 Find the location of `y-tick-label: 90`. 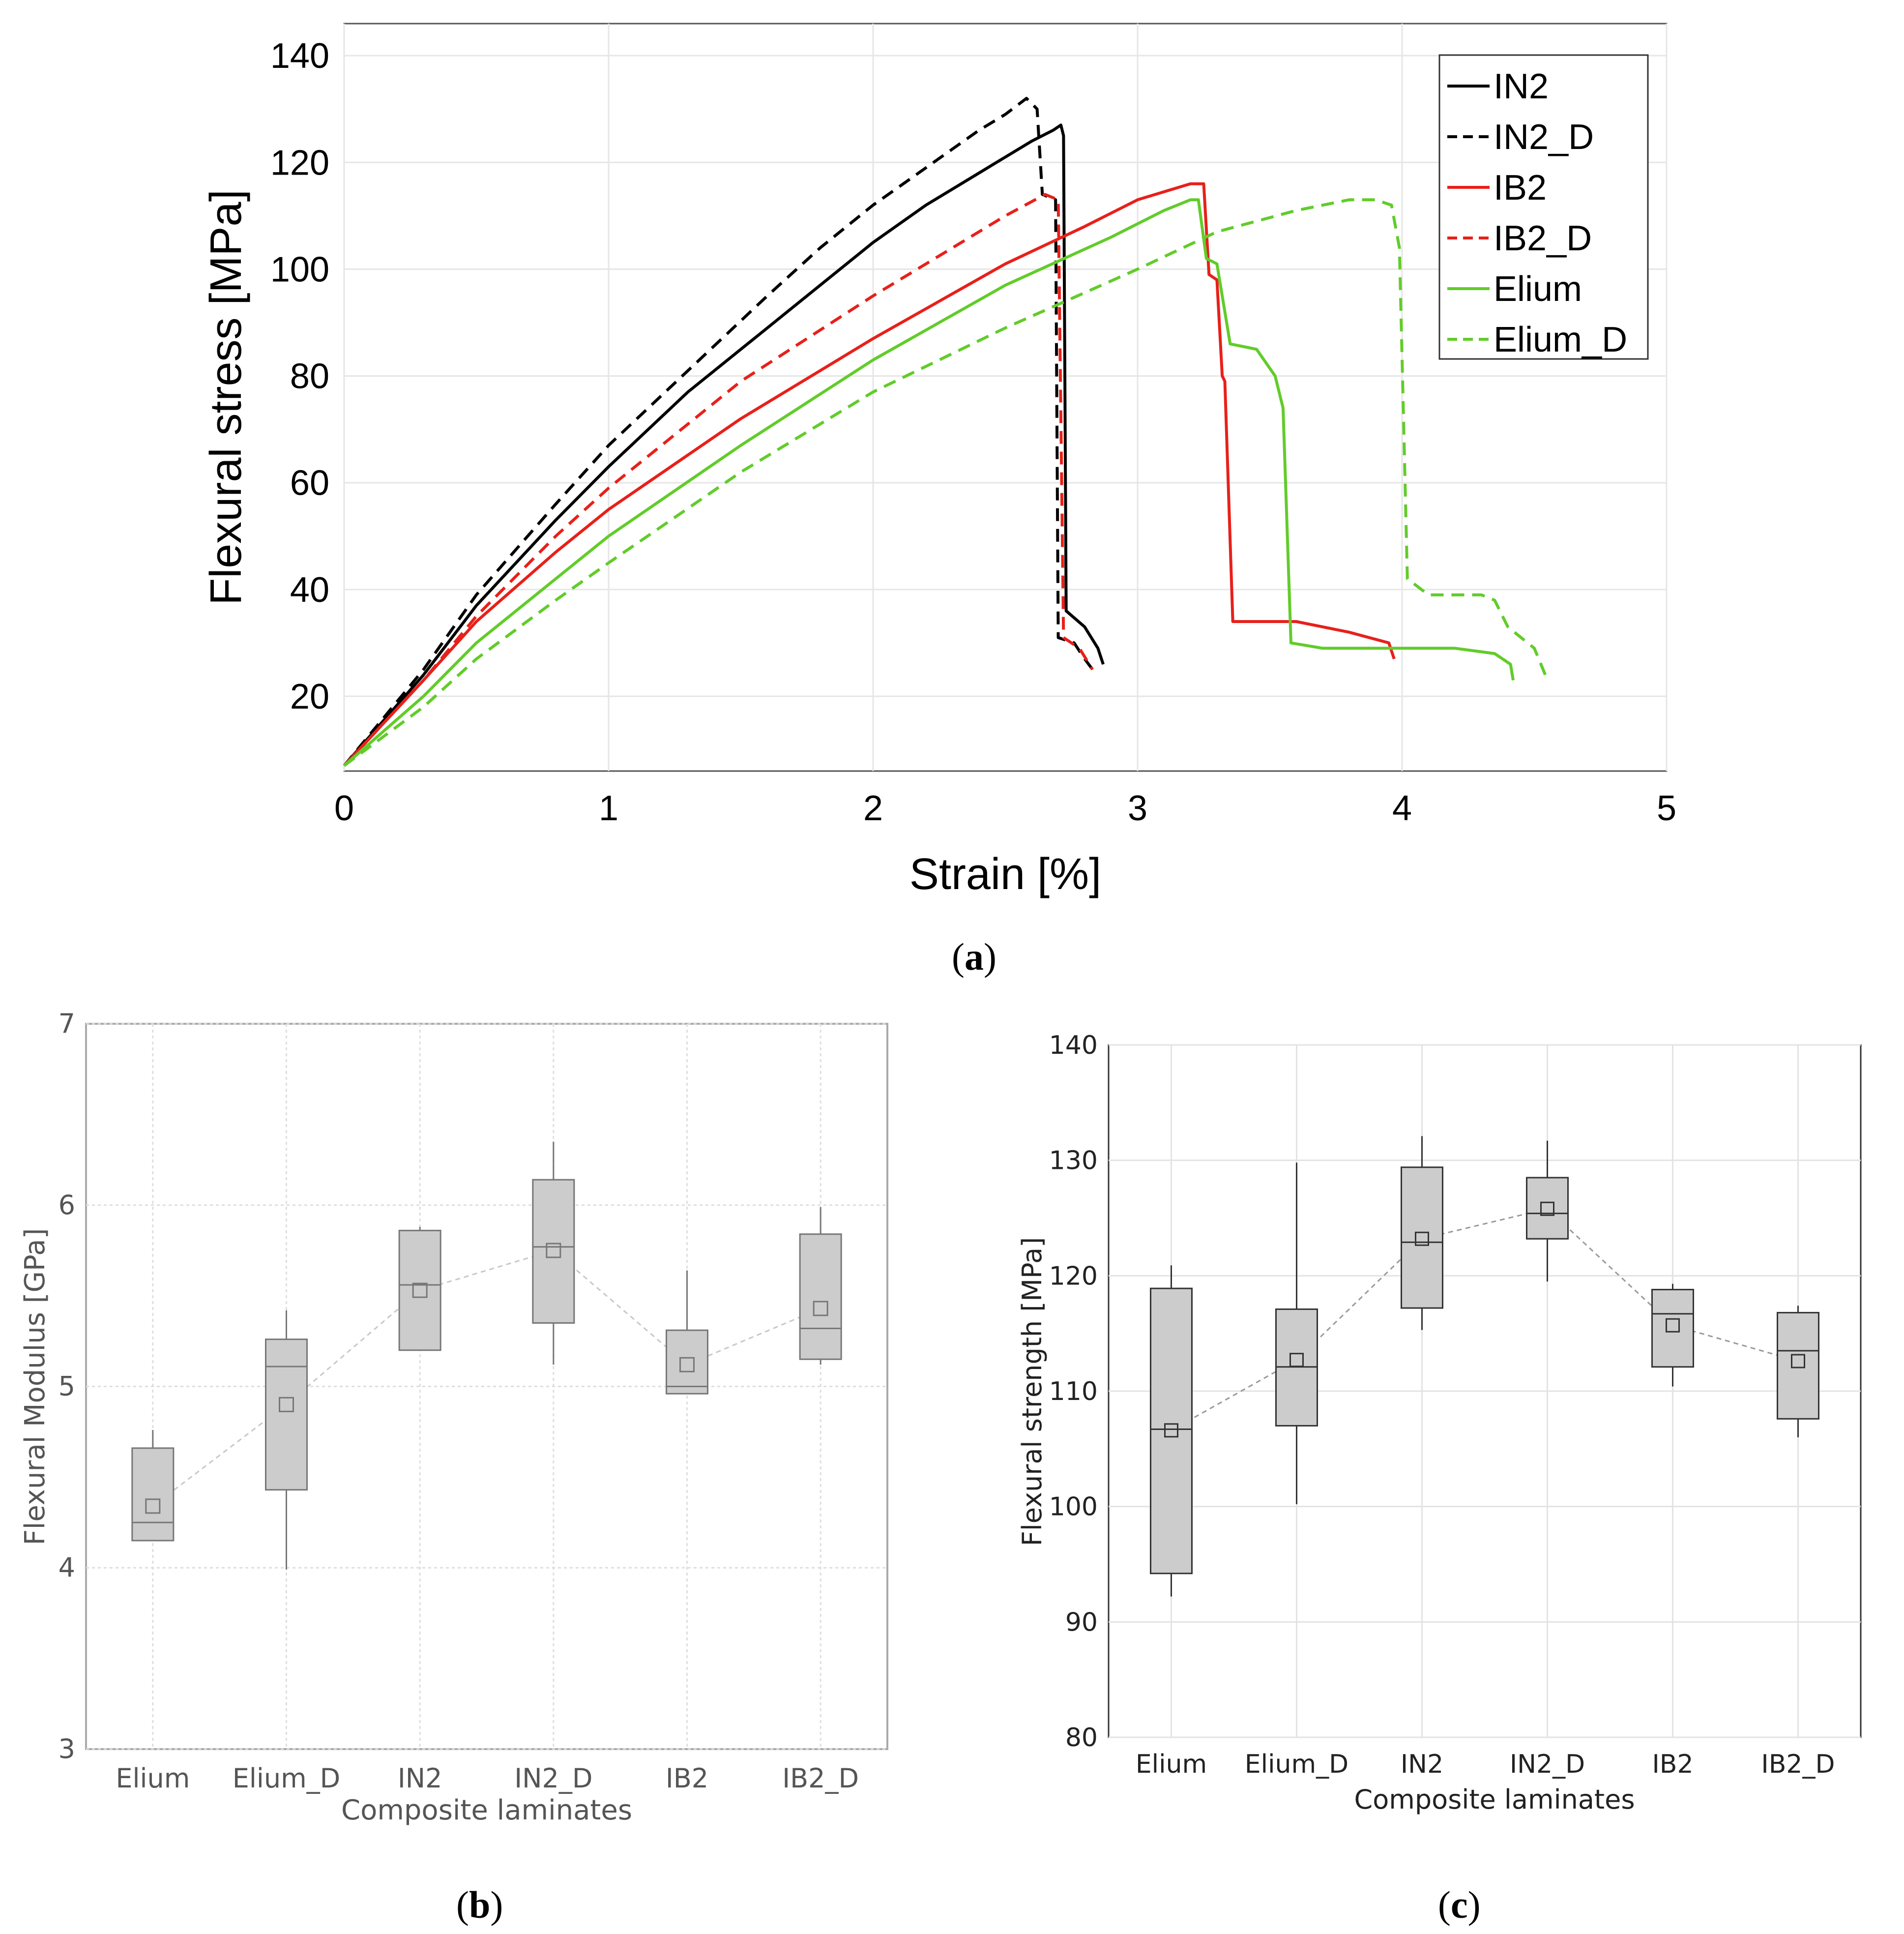

y-tick-label: 90 is located at coordinates (1081, 1622).